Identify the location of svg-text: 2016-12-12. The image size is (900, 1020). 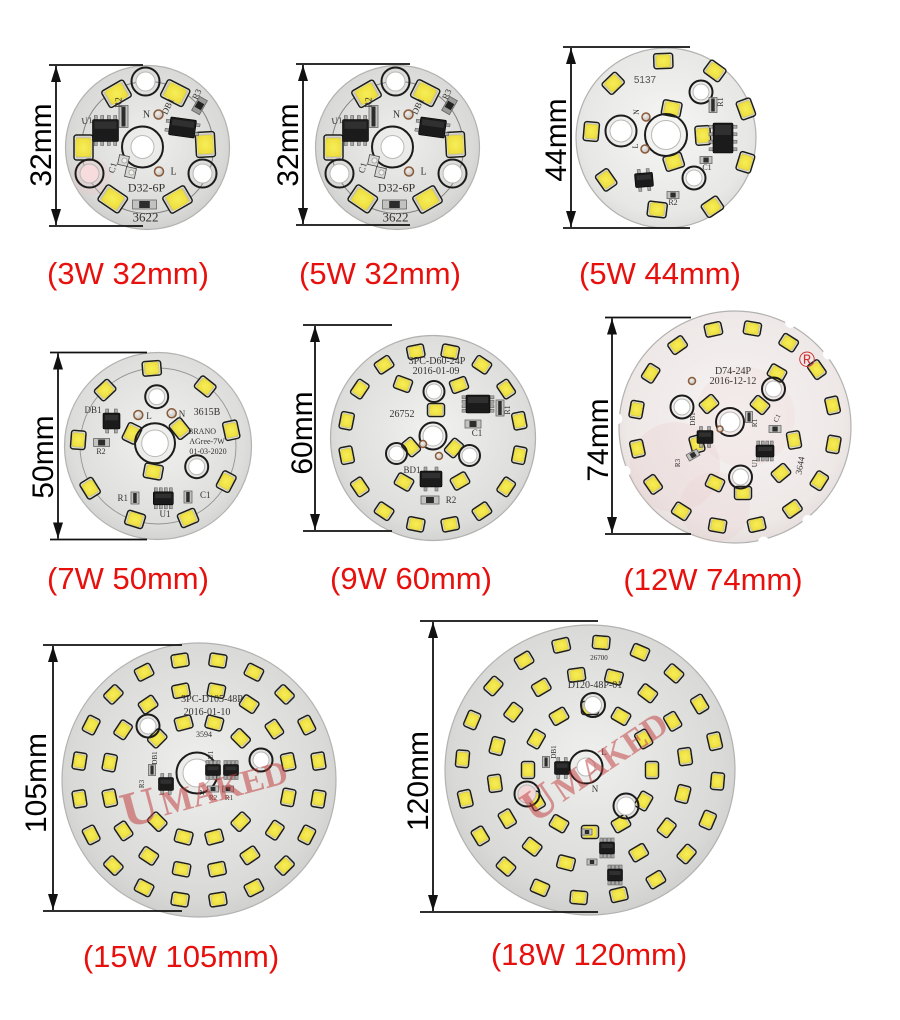
(733, 381).